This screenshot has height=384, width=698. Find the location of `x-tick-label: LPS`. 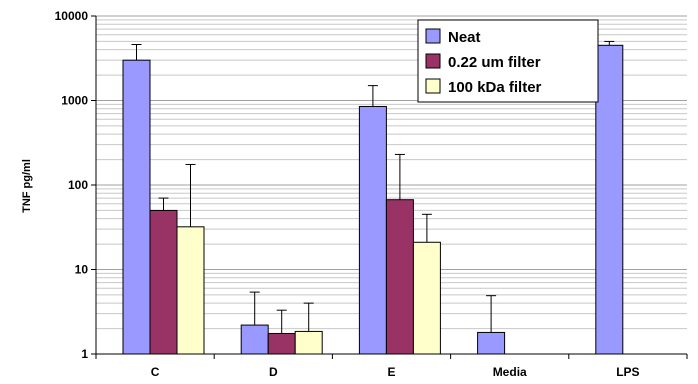

x-tick-label: LPS is located at coordinates (627, 372).